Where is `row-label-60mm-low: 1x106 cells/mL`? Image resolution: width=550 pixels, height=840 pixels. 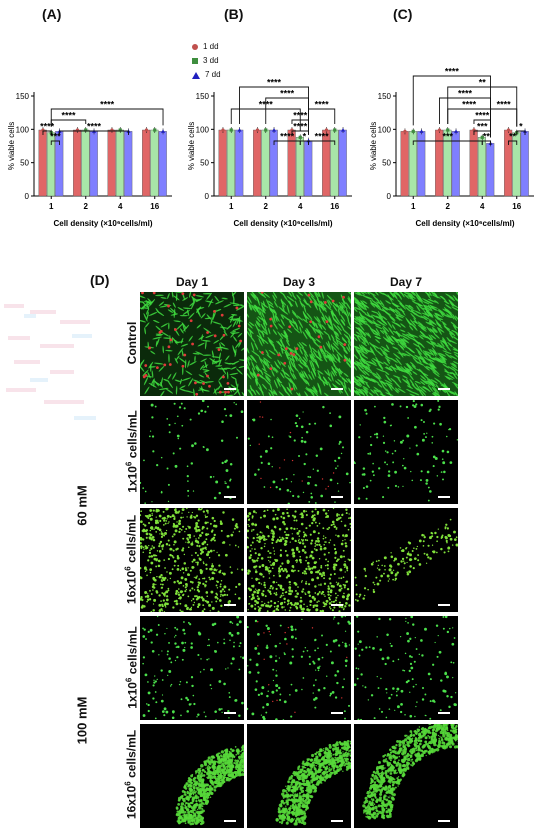 row-label-60mm-low: 1x106 cells/mL is located at coordinates (132, 452).